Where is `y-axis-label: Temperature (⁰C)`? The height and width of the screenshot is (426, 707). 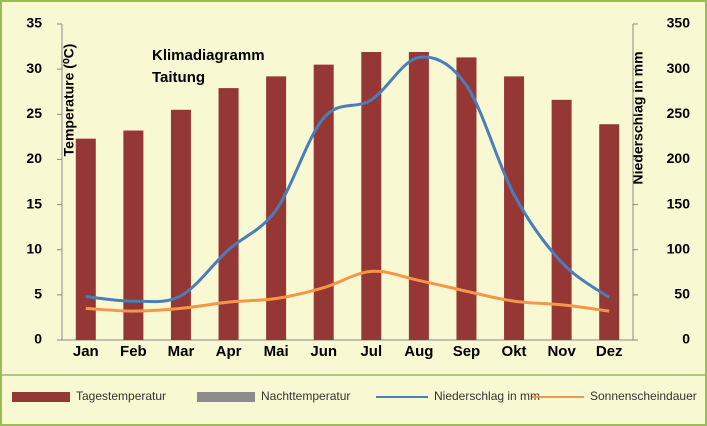 y-axis-label: Temperature (⁰C) is located at coordinates (69, 100).